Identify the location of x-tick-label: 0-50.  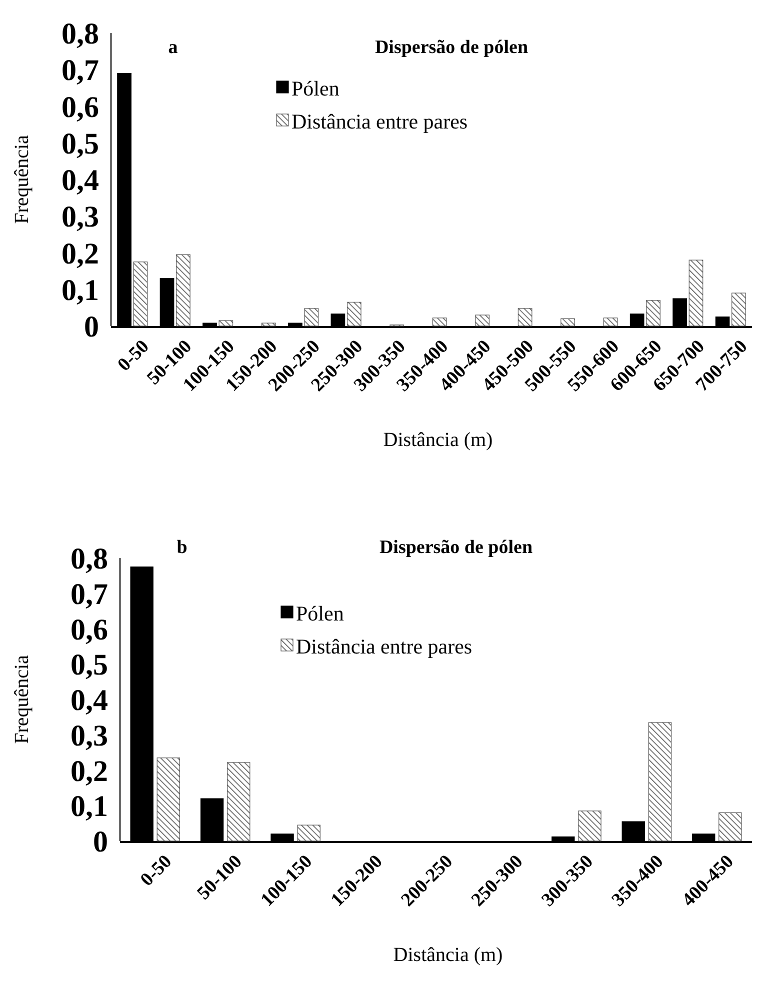
(156, 871).